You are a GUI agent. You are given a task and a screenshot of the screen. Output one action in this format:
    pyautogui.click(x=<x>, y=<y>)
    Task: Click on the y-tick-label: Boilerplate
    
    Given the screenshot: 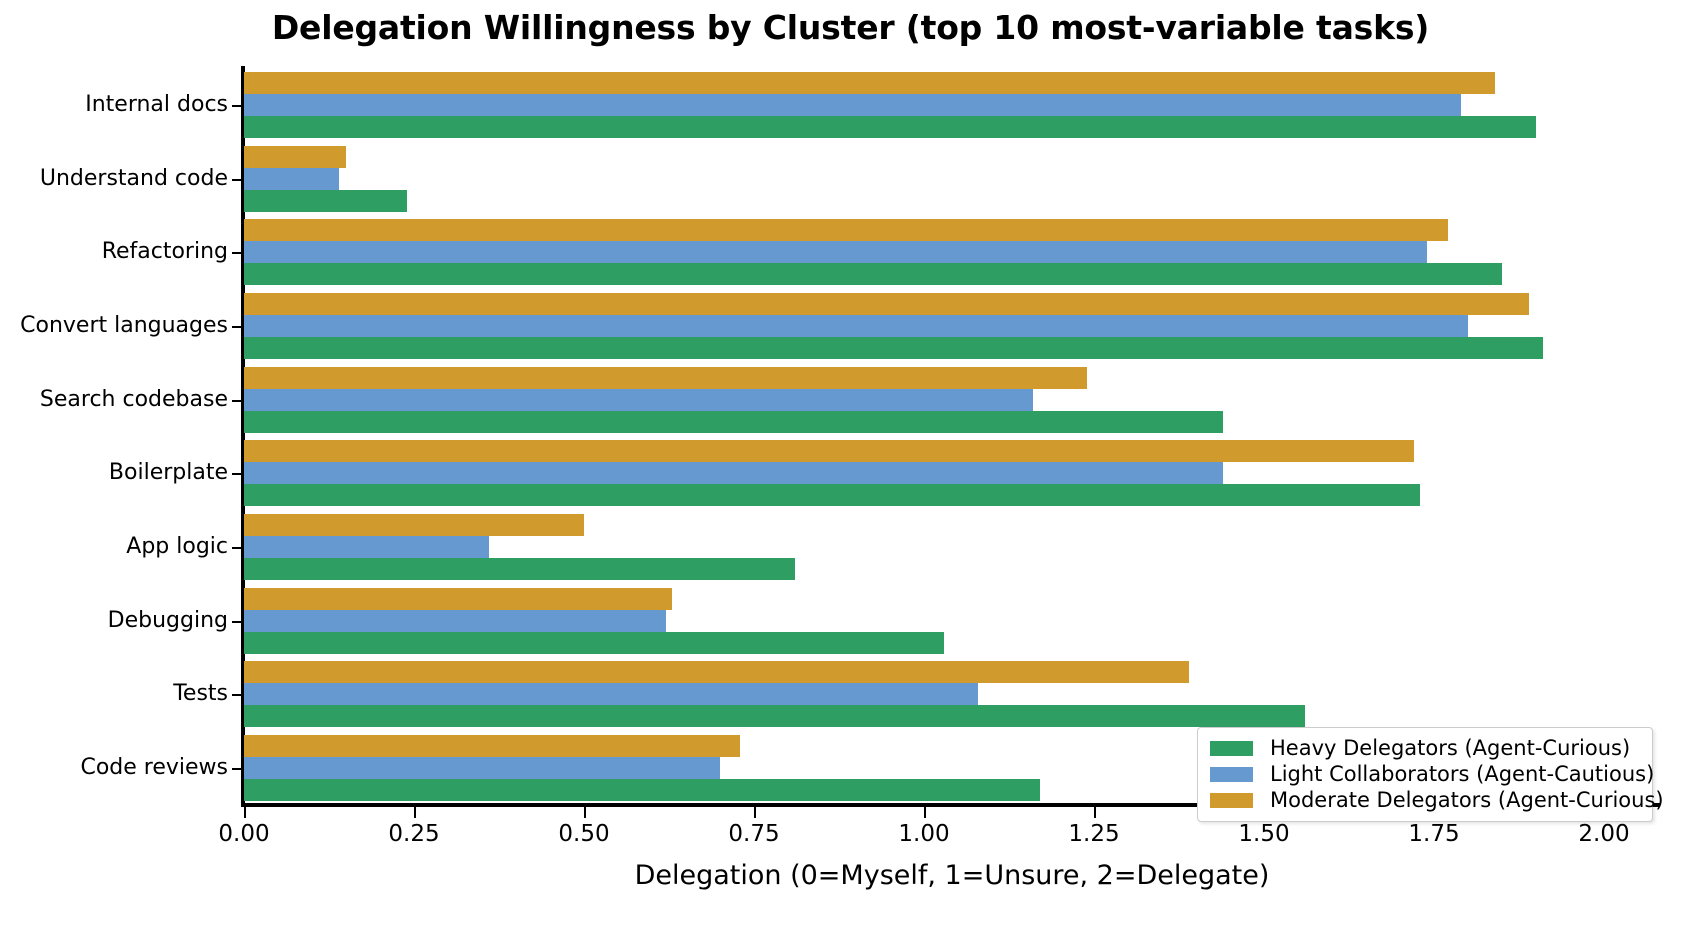 What is the action you would take?
    pyautogui.click(x=168, y=472)
    